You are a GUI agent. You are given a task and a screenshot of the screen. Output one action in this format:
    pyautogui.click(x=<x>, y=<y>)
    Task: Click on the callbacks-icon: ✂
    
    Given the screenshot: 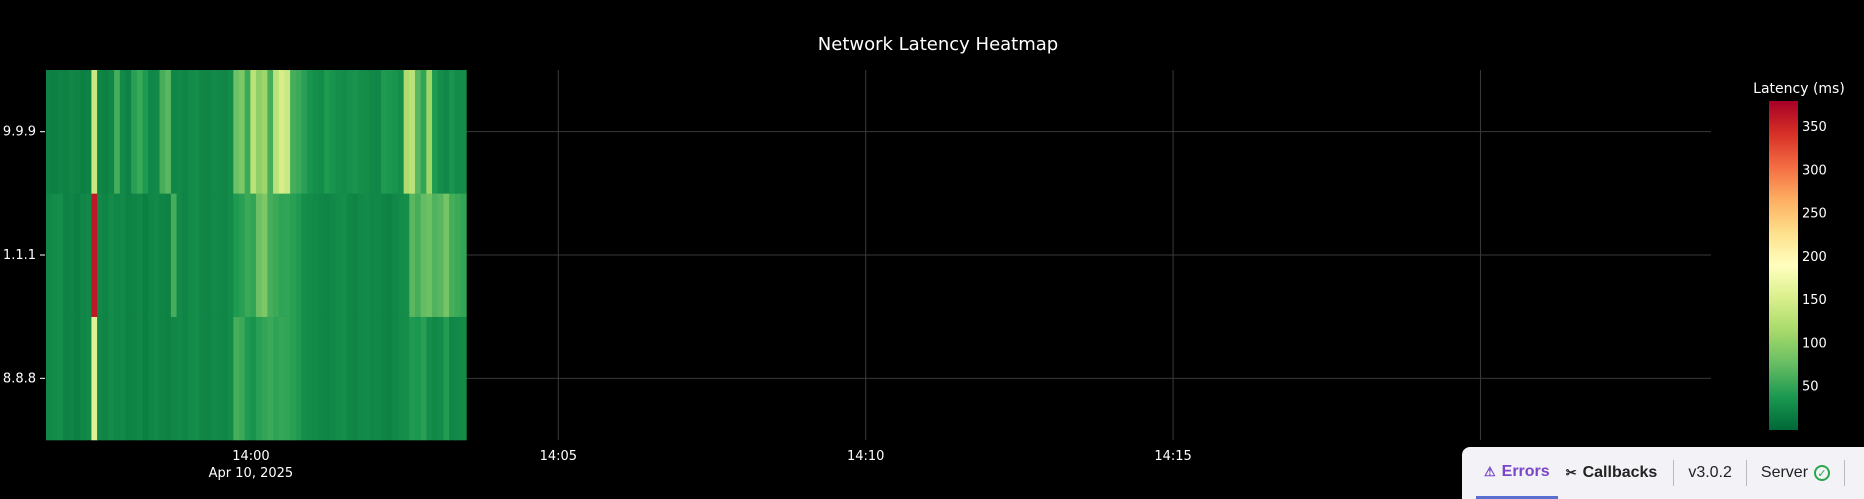 What is the action you would take?
    pyautogui.click(x=1571, y=472)
    